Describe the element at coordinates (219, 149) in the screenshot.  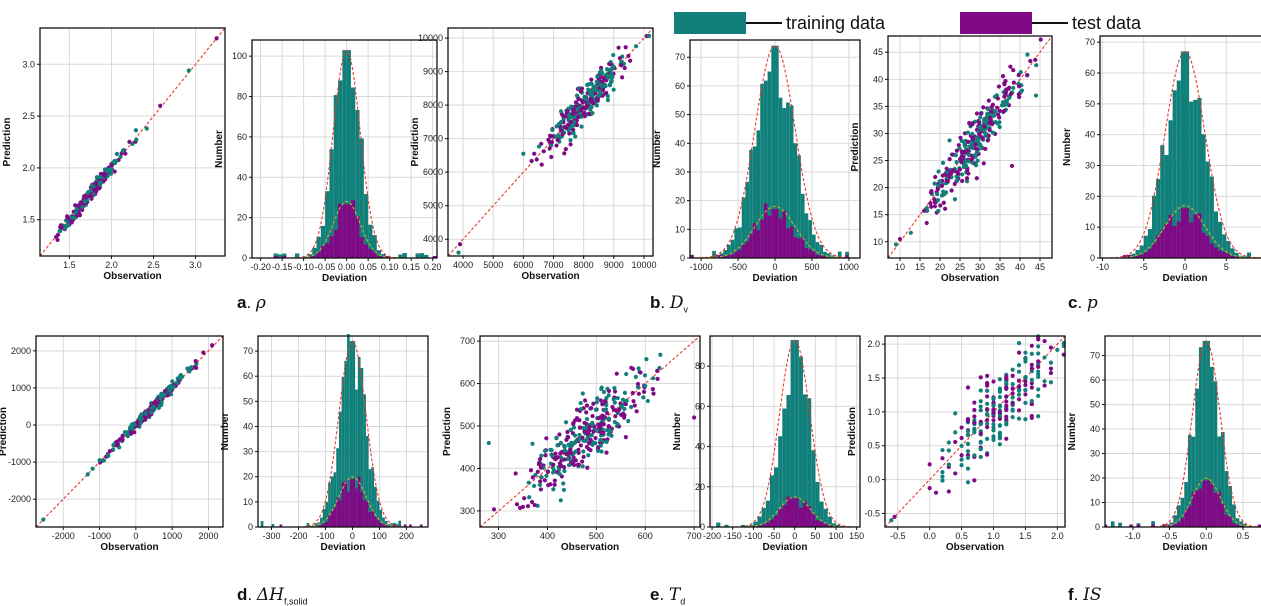
I see `y-axis-label: Number` at that location.